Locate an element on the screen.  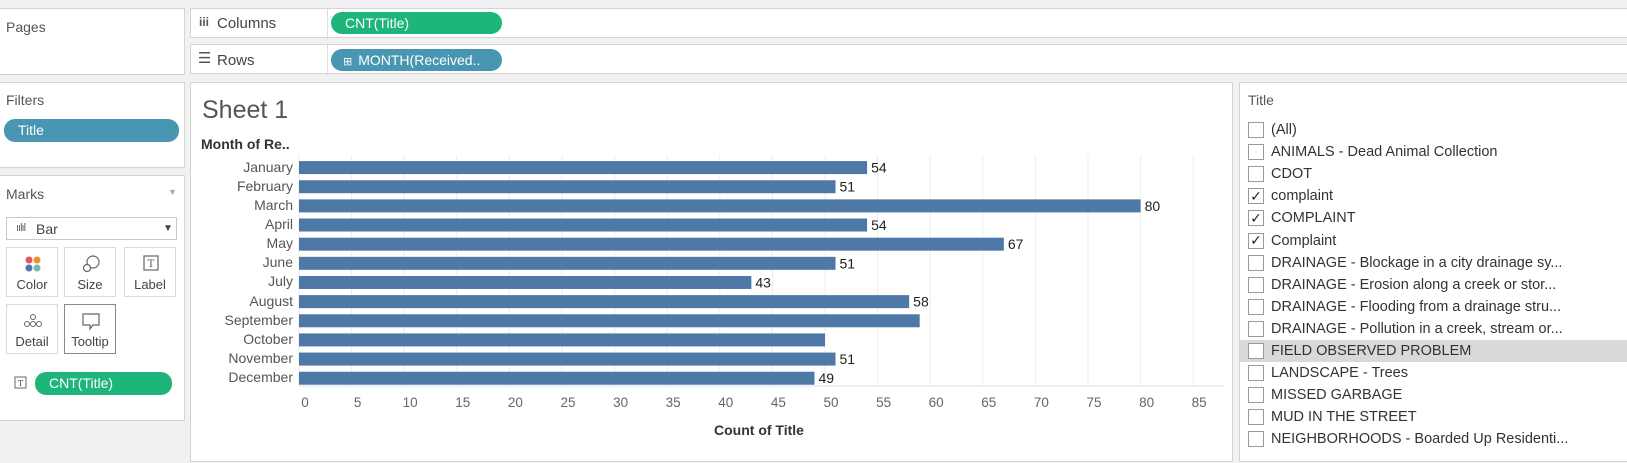
filter-item: (All) is located at coordinates (1272, 130).